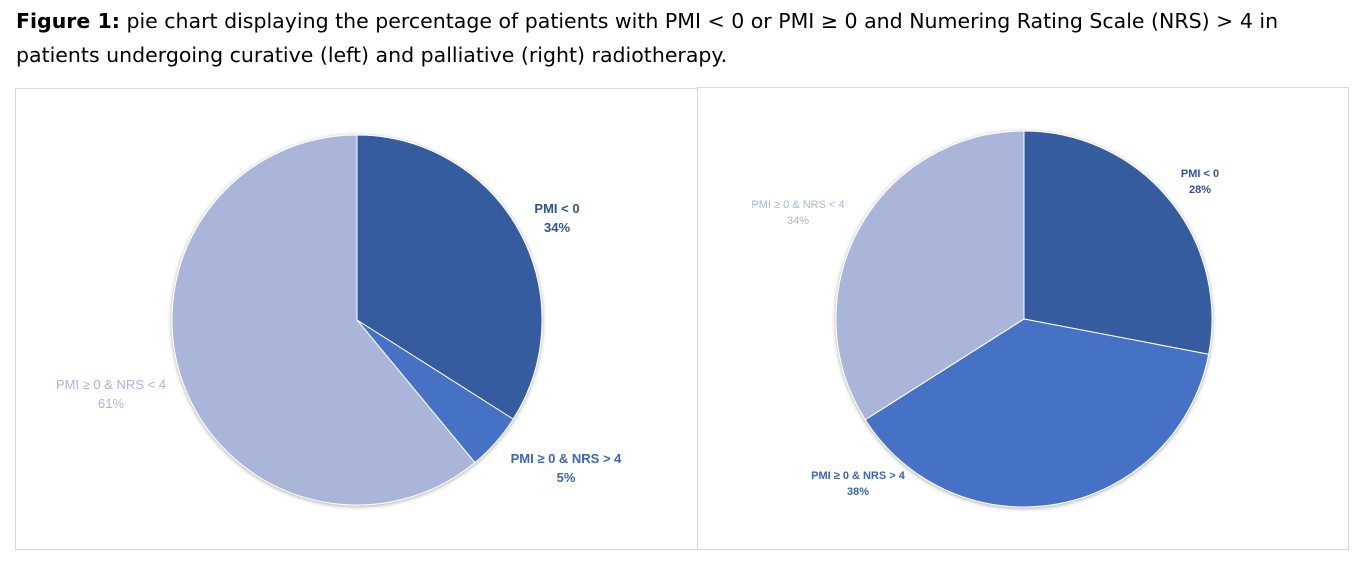 This screenshot has width=1365, height=573. Describe the element at coordinates (1200, 174) in the screenshot. I see `palliative-label-name-pmi-lt-0: PMI < 0` at that location.